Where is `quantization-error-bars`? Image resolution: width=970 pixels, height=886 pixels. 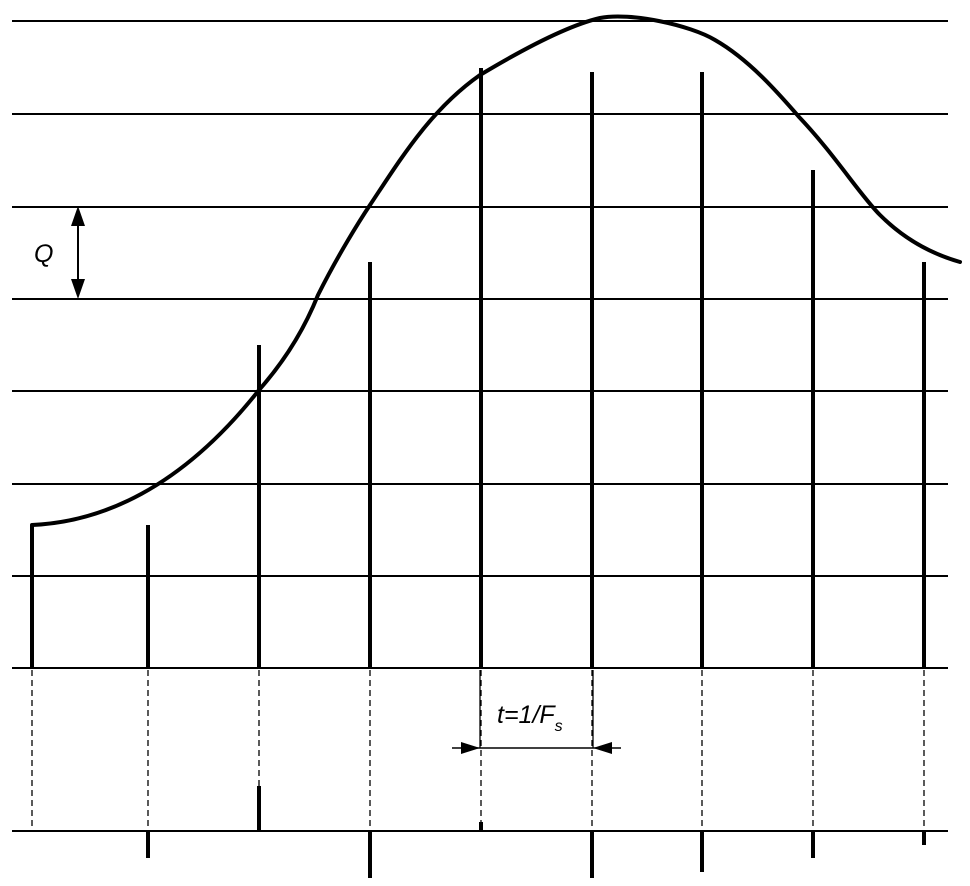
quantization-error-bars is located at coordinates (536, 832).